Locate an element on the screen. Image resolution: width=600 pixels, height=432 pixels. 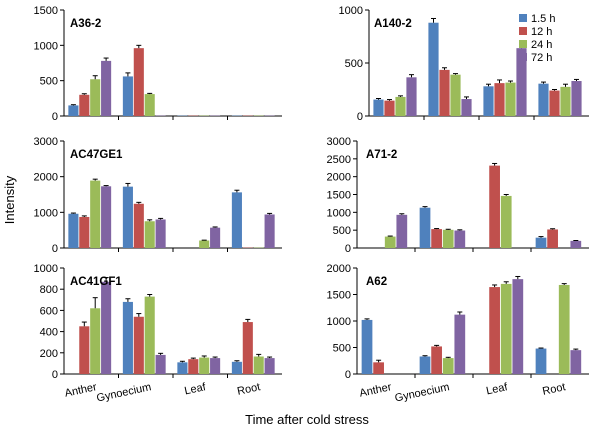
bar-leaf-1-5h is located at coordinates (488, 101).